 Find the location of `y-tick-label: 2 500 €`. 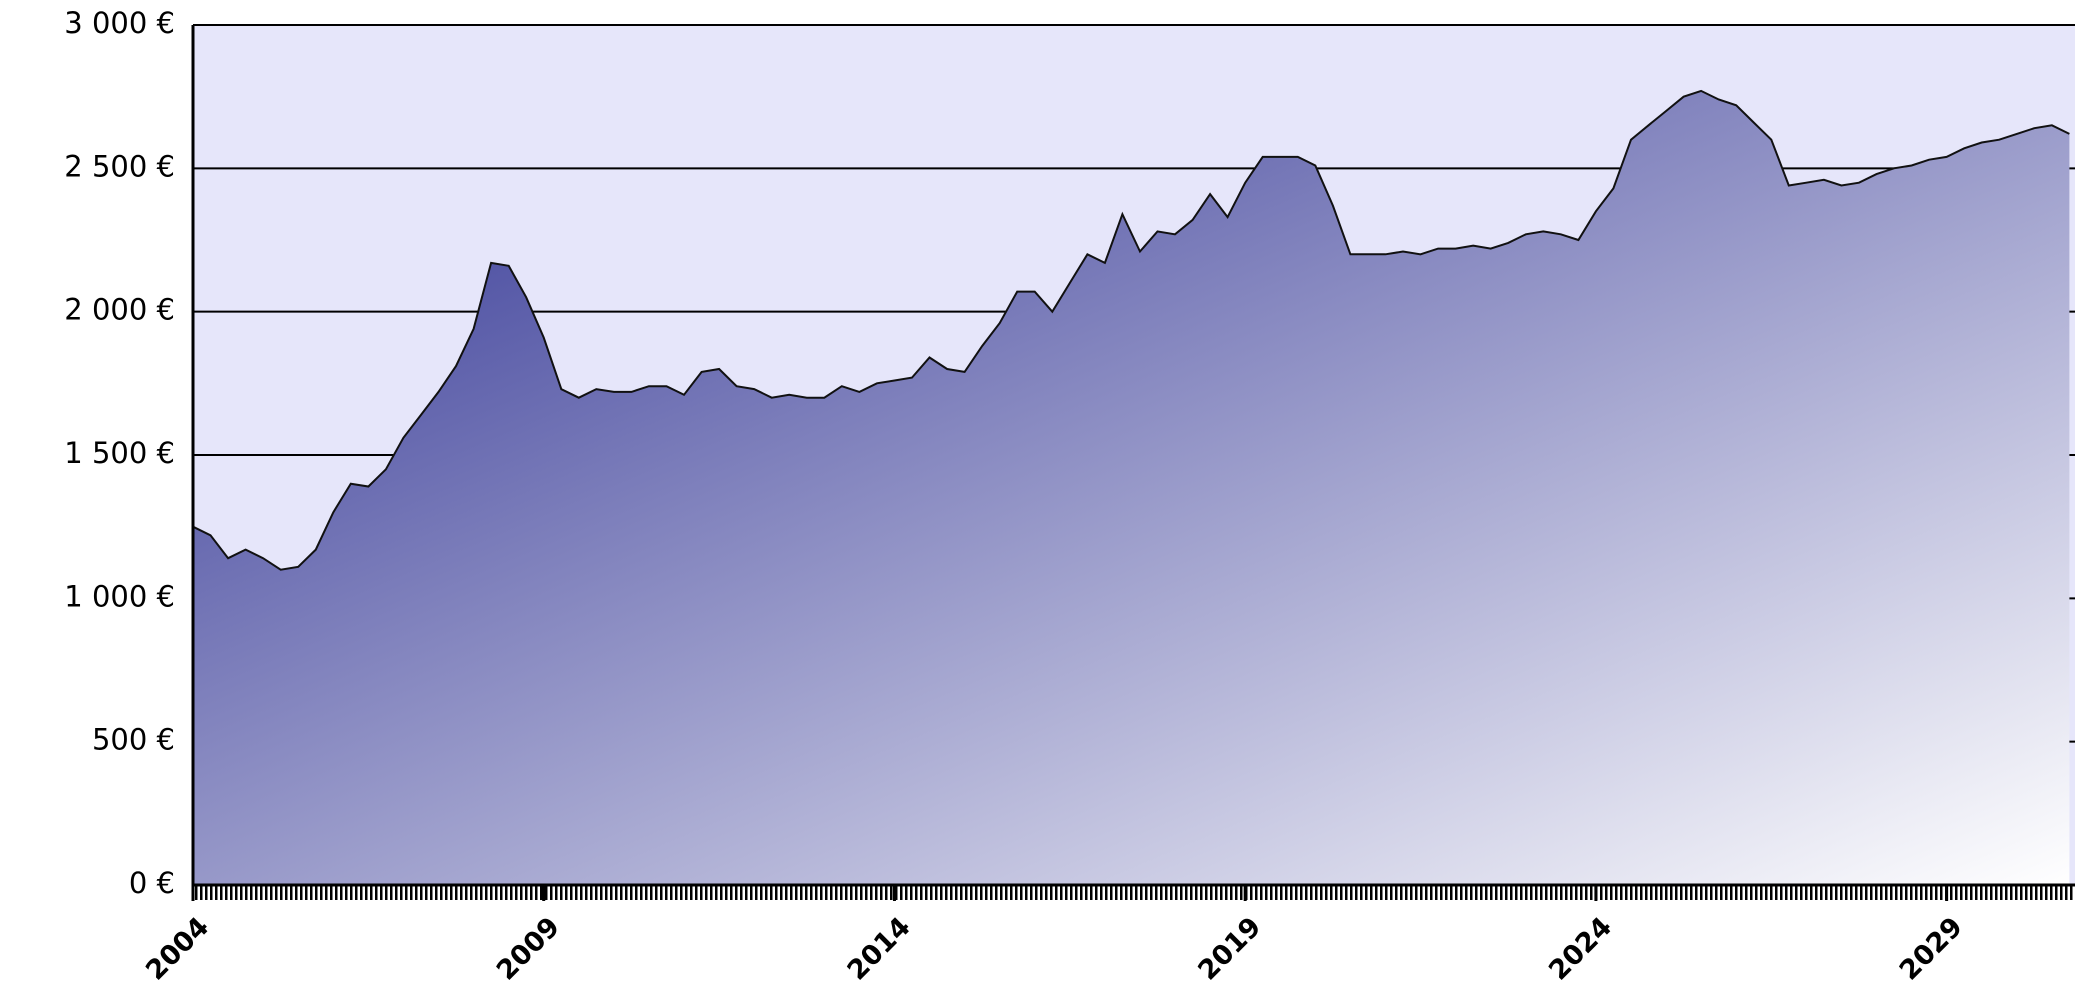

y-tick-label: 2 500 € is located at coordinates (119, 166).